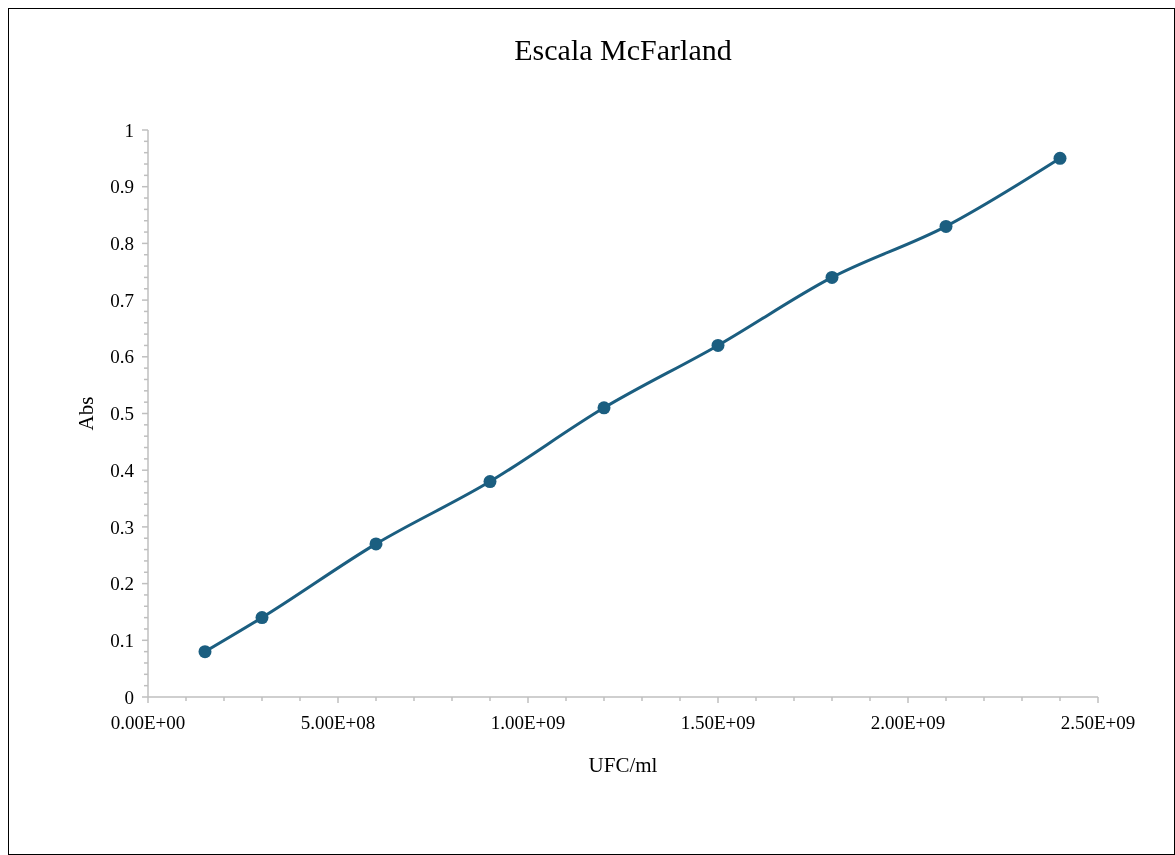 The height and width of the screenshot is (855, 1175). Describe the element at coordinates (122, 640) in the screenshot. I see `y-tick-label: 0.1` at that location.